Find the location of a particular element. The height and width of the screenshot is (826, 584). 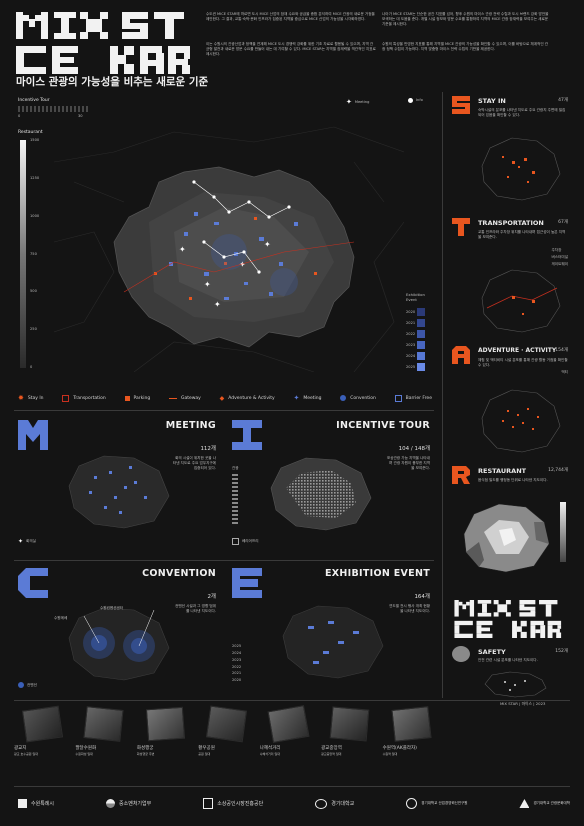

restaurant-tick: 750 is located at coordinates (33, 253).